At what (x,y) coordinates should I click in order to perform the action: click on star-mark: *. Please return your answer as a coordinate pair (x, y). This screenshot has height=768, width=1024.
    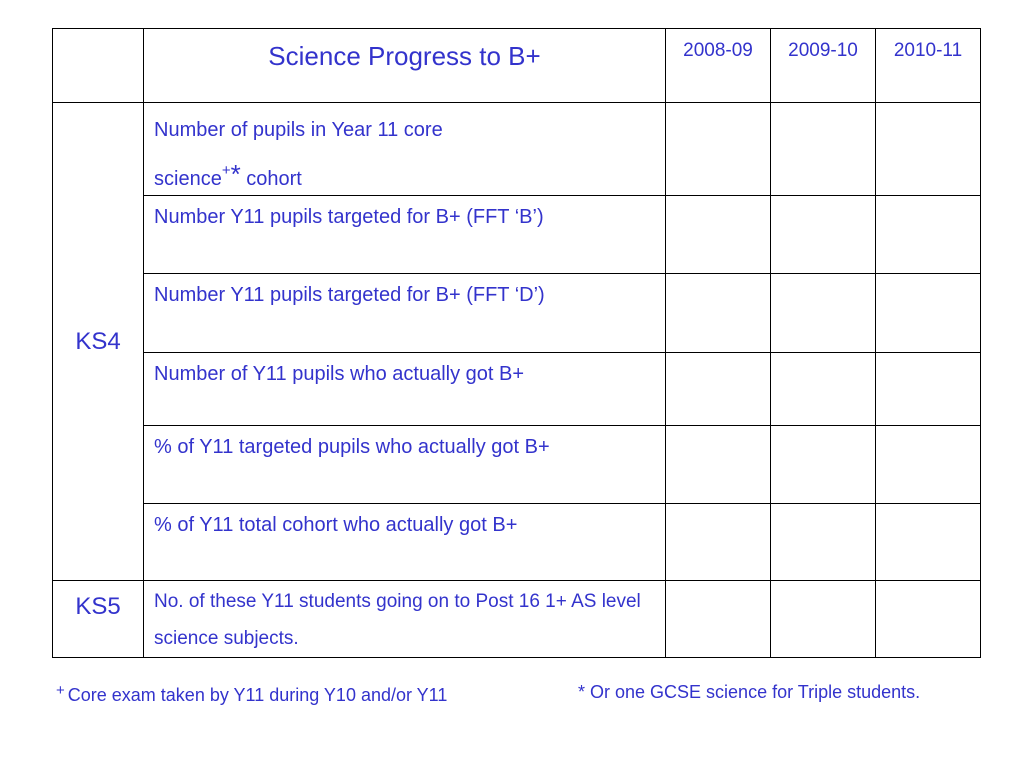
    Looking at the image, I should click on (235, 174).